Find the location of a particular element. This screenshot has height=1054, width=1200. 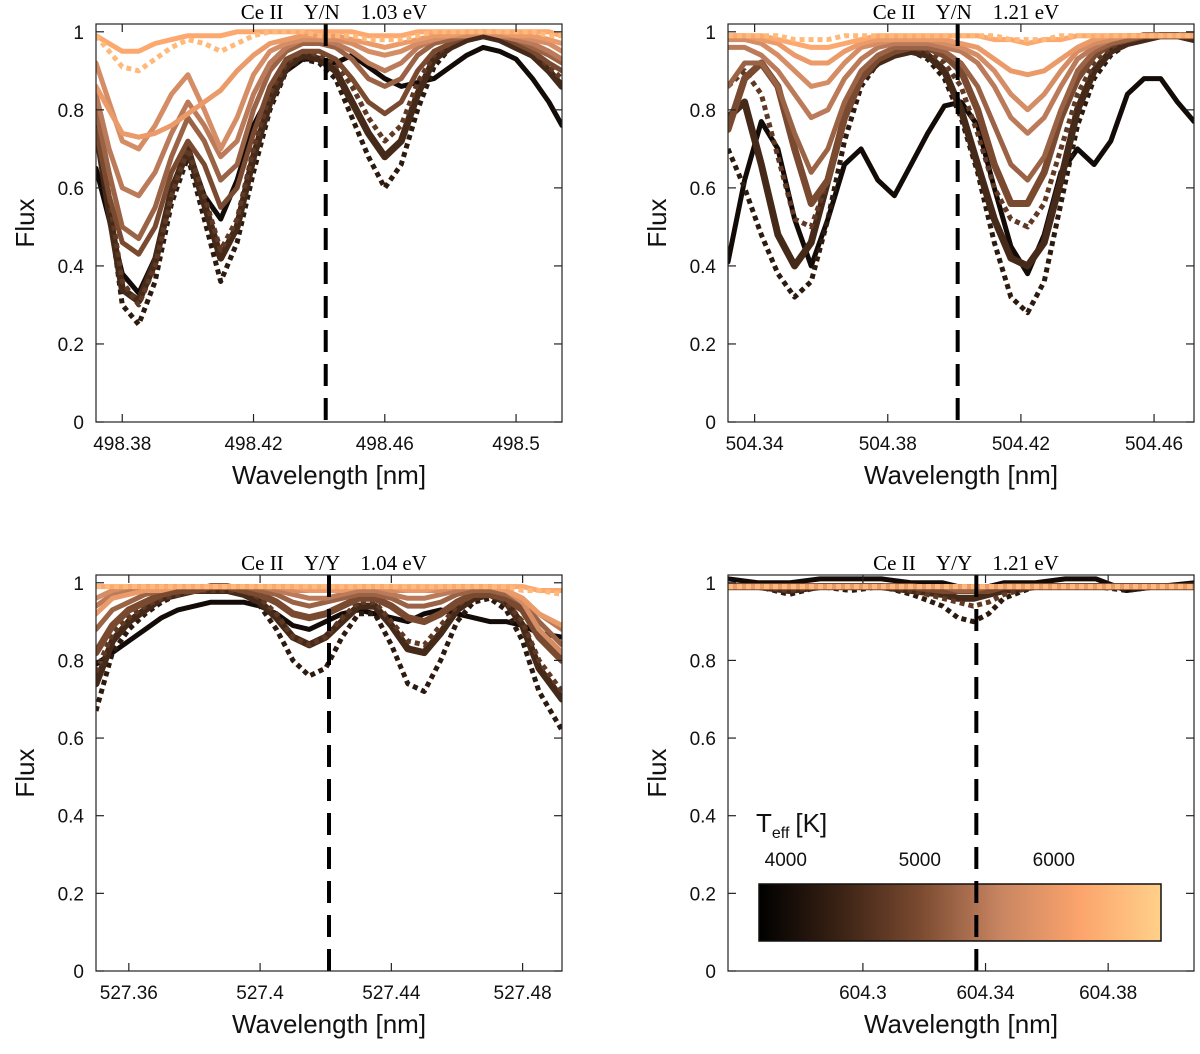

panel-title: Ce II Y/N 1.03 eV is located at coordinates (334, 12).